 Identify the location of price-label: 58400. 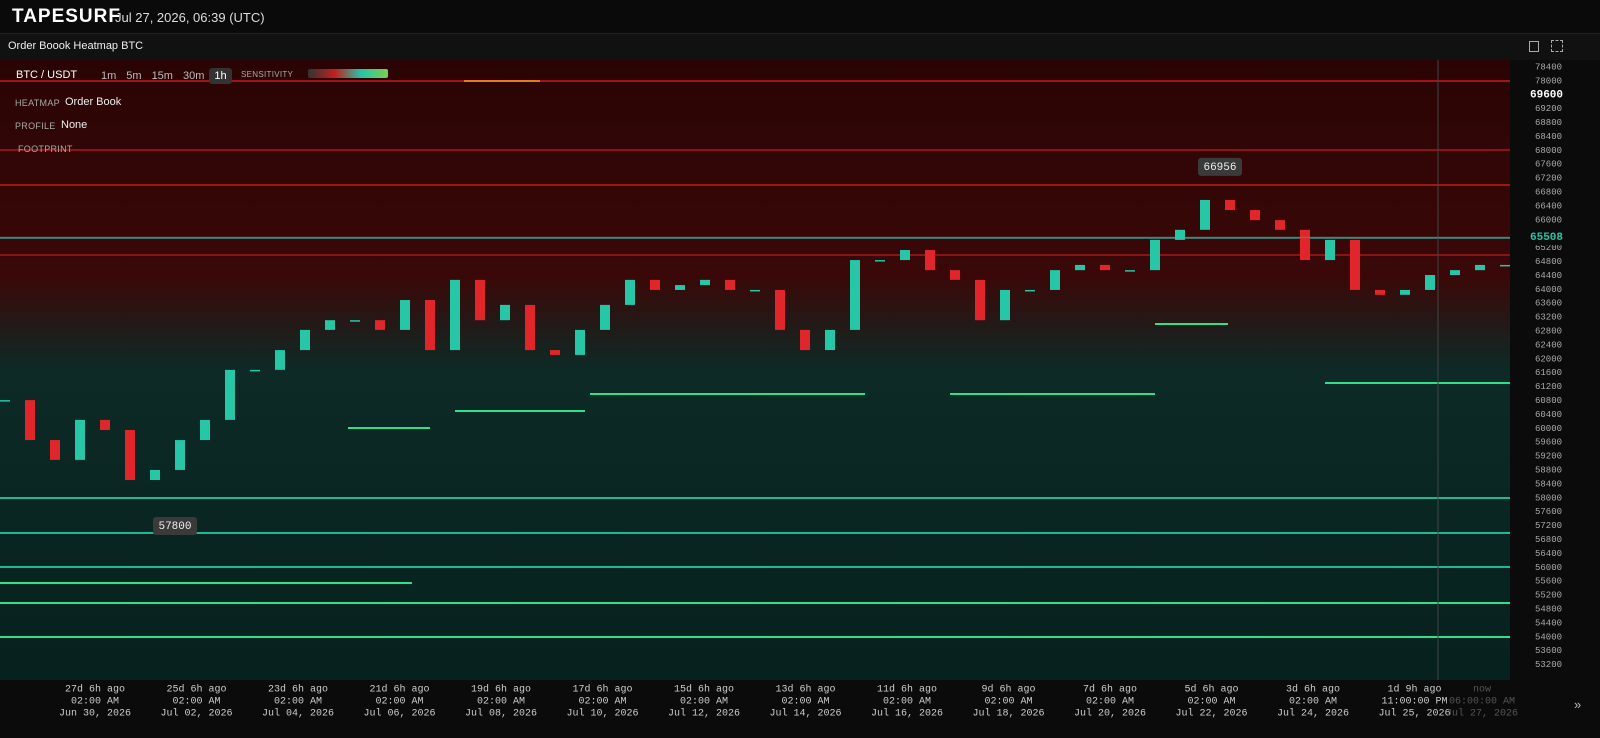
(1548, 484).